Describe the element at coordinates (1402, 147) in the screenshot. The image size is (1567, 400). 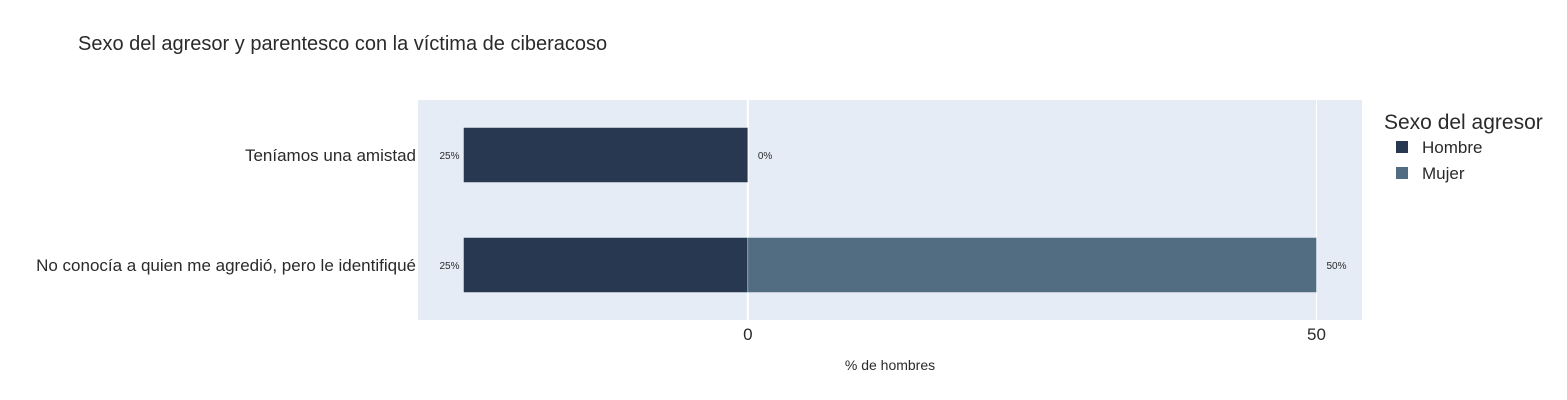
I see `legend-swatch-hombre` at that location.